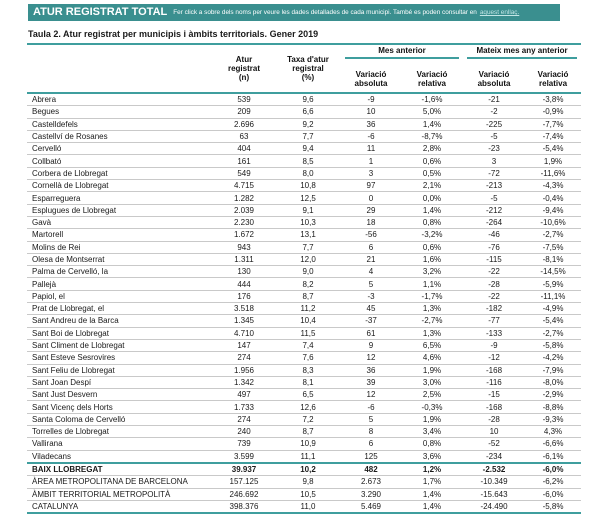 The height and width of the screenshot is (523, 609). Describe the element at coordinates (120, 444) in the screenshot. I see `municipality-name-link: Vallirana` at that location.